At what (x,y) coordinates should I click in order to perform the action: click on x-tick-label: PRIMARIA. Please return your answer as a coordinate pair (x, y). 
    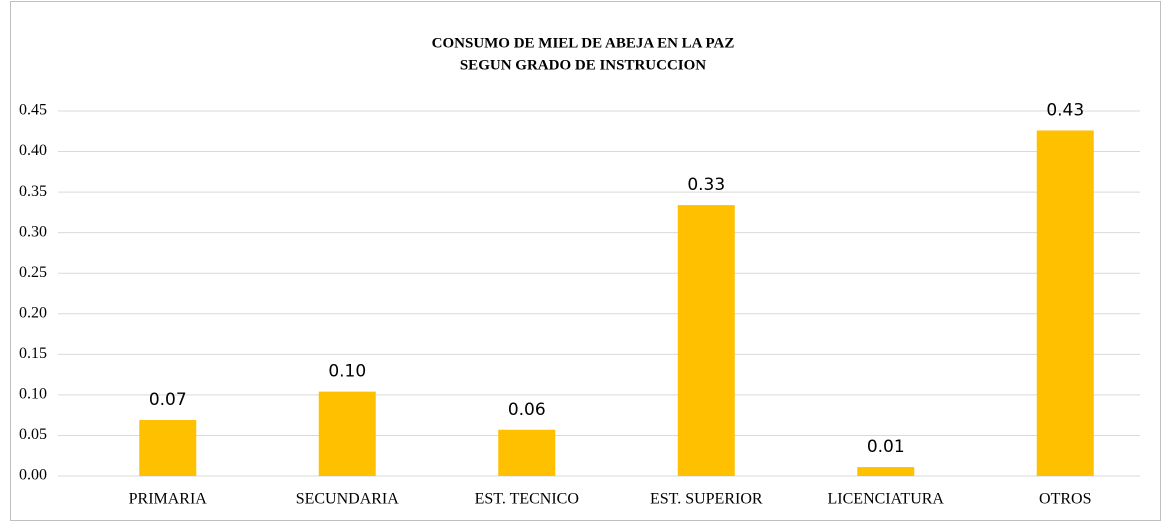
    Looking at the image, I should click on (168, 499).